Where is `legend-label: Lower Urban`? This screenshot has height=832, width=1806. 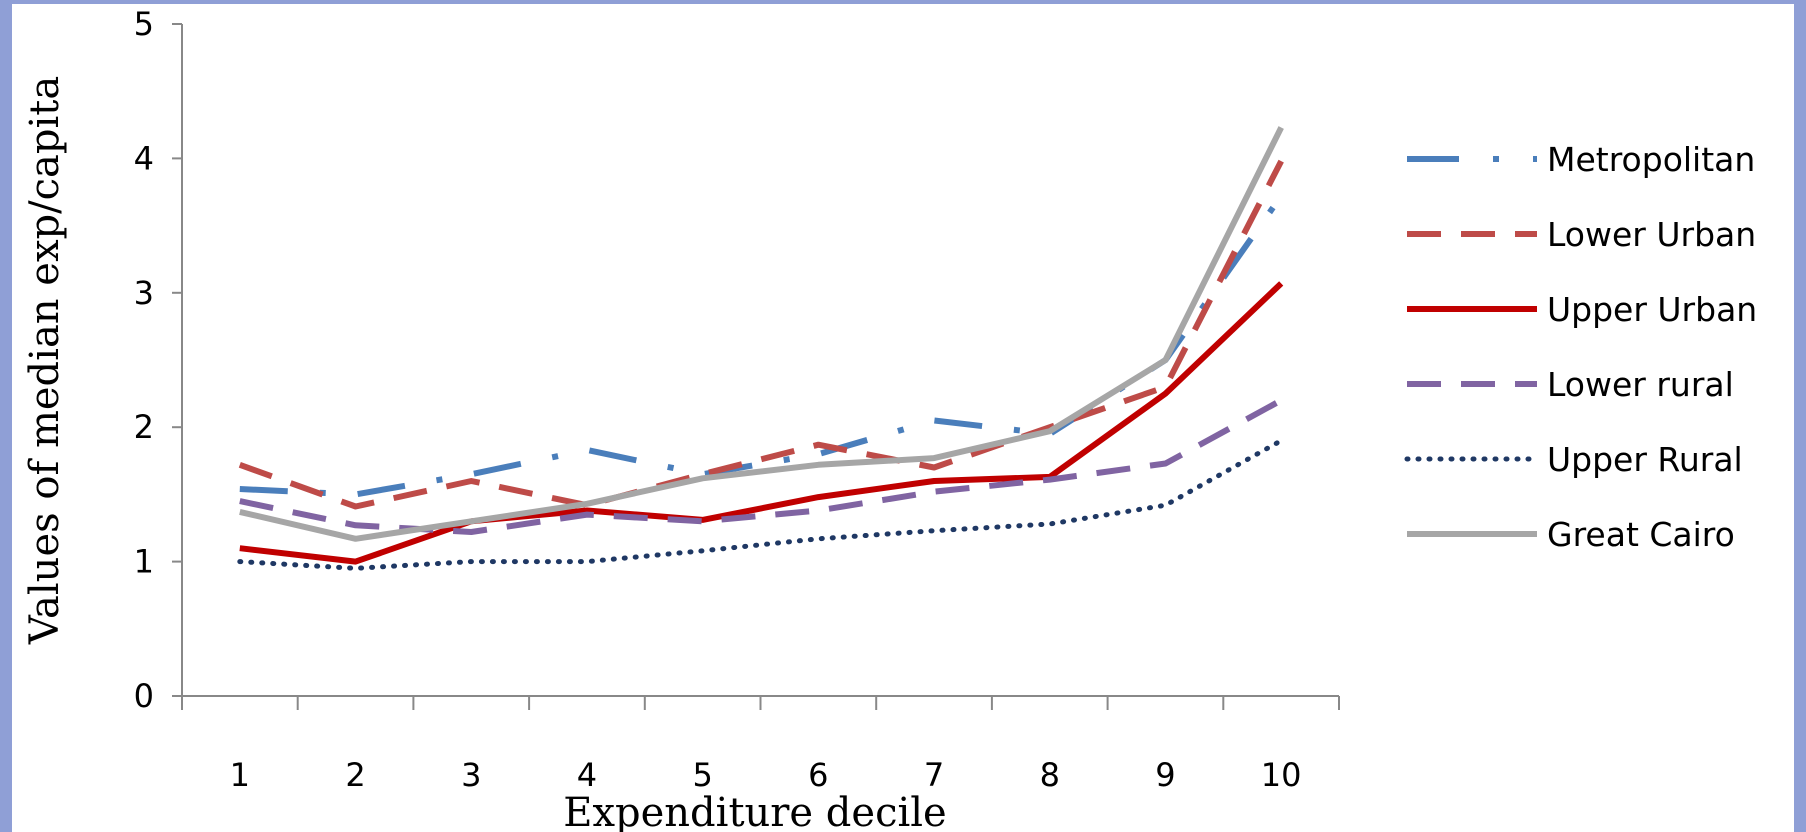 legend-label: Lower Urban is located at coordinates (1651, 234).